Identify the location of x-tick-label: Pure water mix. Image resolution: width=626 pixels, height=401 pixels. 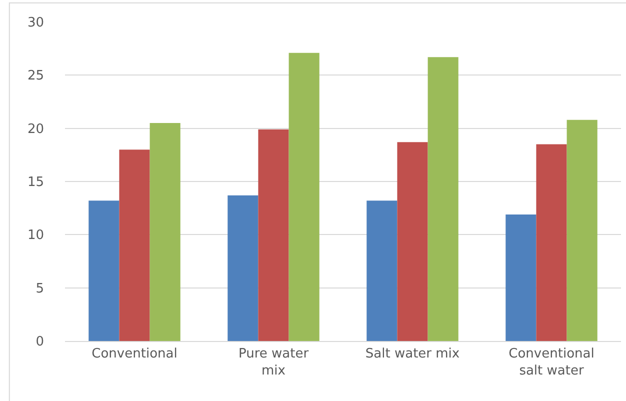
(274, 362).